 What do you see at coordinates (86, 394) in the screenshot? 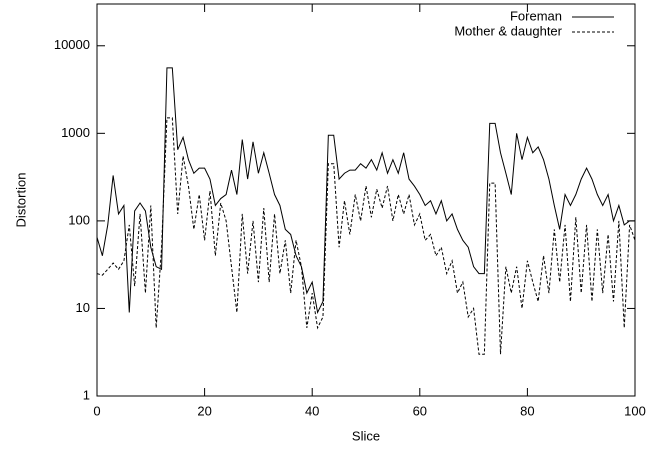
I see `y-tick-label: 1` at bounding box center [86, 394].